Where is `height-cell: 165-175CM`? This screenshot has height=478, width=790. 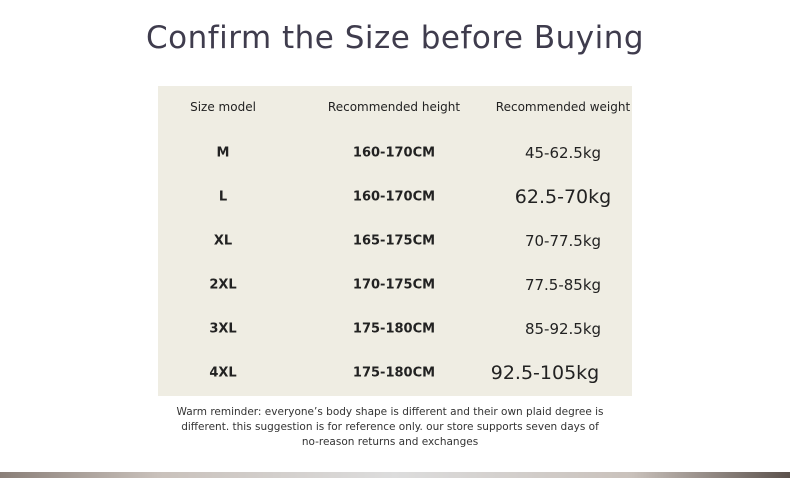 height-cell: 165-175CM is located at coordinates (394, 241).